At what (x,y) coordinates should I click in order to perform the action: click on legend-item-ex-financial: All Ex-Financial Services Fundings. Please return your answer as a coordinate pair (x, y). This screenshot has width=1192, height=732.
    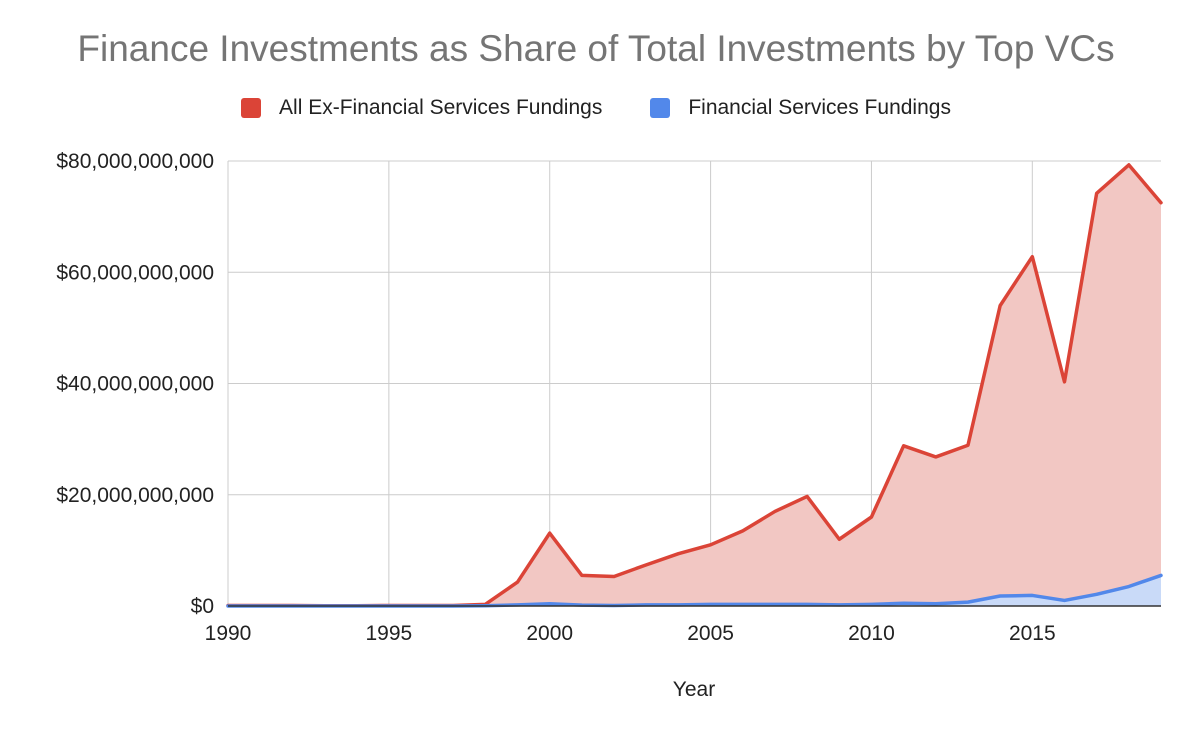
    Looking at the image, I should click on (421, 108).